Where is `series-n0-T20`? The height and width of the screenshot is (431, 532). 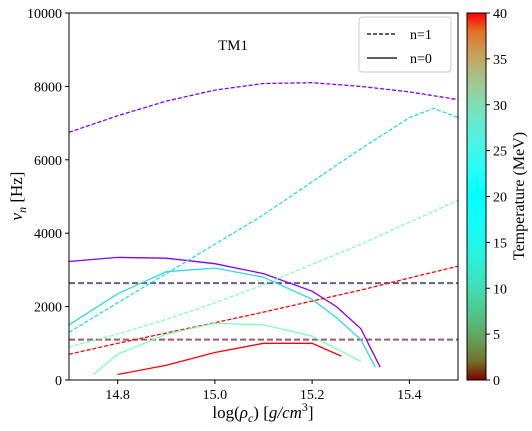 series-n0-T20 is located at coordinates (227, 348).